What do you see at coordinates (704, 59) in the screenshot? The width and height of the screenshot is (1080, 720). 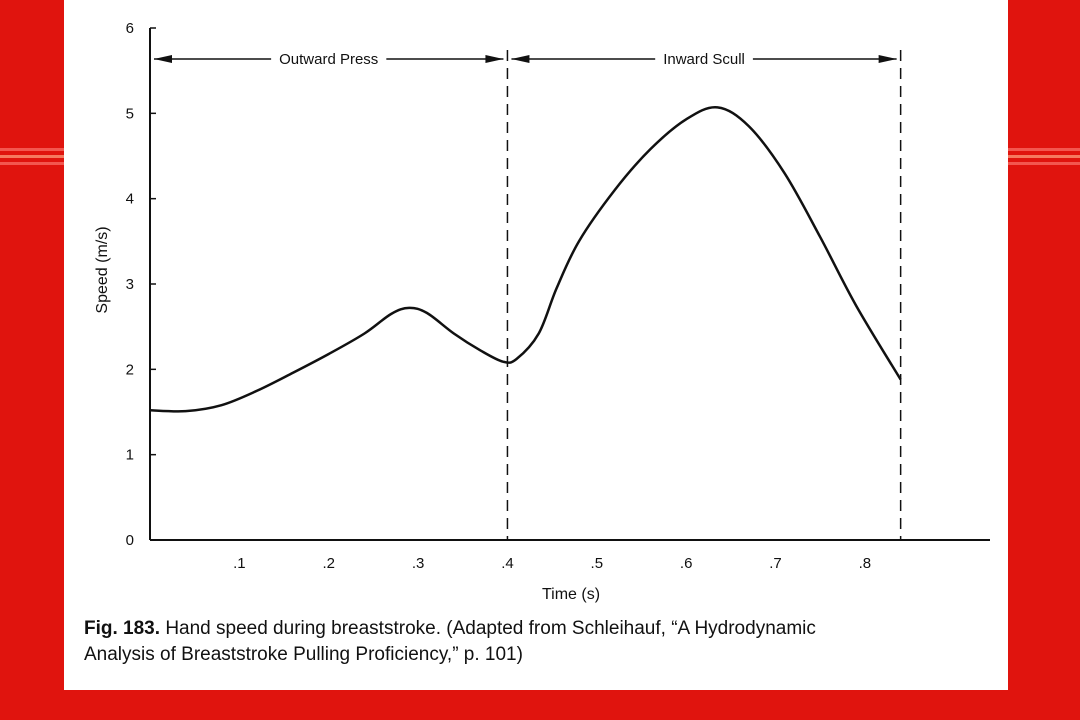 I see `phase-label: Inward Scull` at bounding box center [704, 59].